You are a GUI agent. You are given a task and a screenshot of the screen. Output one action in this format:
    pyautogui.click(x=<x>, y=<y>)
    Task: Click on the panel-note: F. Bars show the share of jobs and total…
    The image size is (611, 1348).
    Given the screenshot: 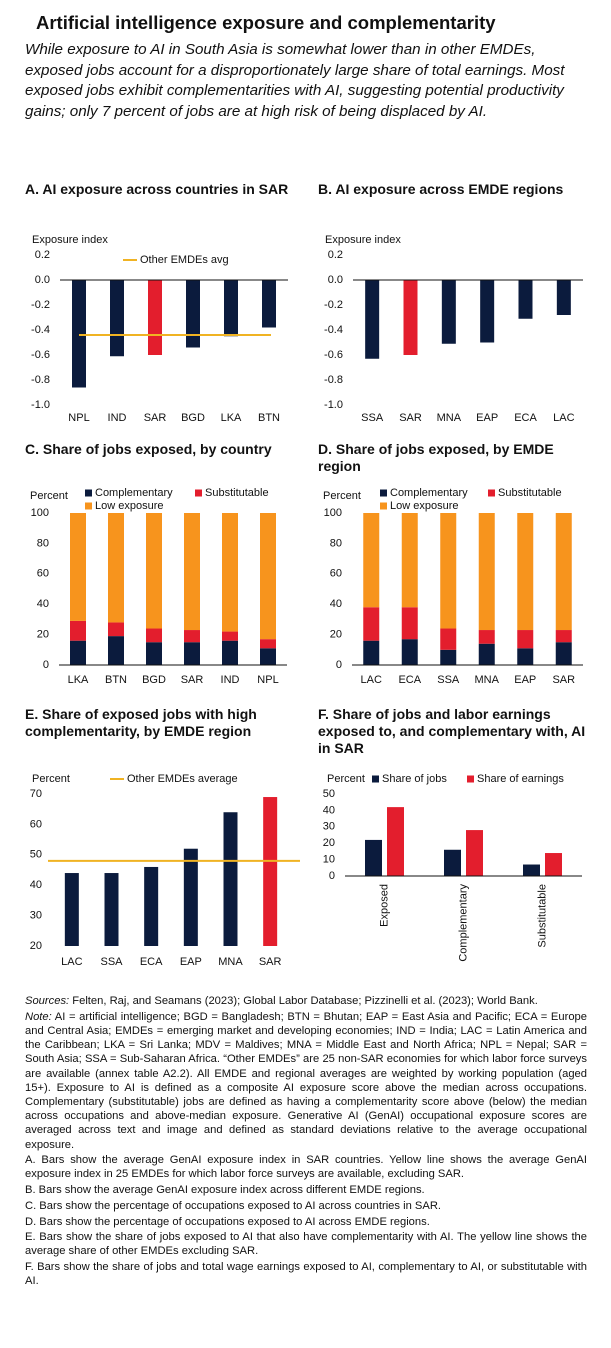 What is the action you would take?
    pyautogui.click(x=306, y=1274)
    